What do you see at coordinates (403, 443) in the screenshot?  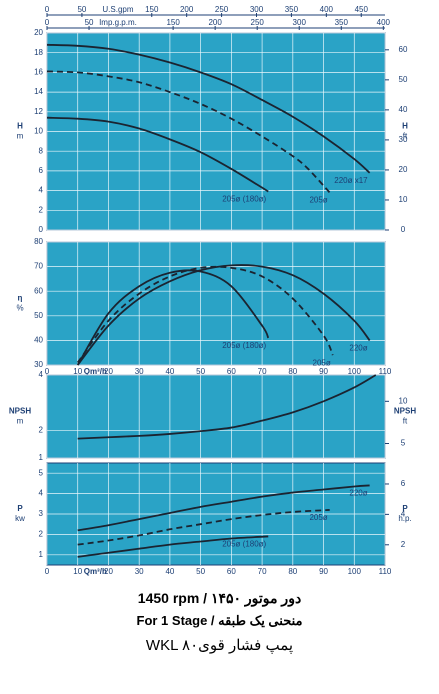 I see `y2-tick-label: 5` at bounding box center [403, 443].